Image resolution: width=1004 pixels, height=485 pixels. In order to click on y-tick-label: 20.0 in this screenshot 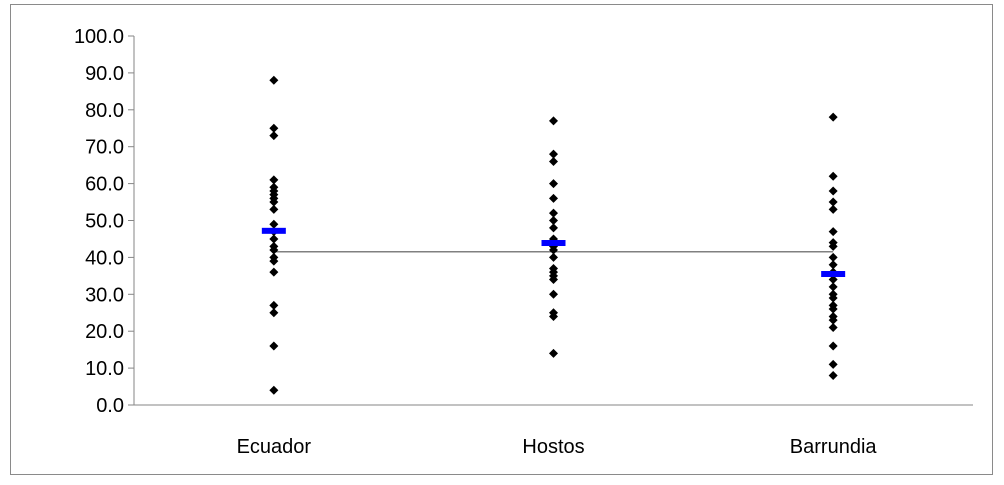, I will do `click(104, 332)`.